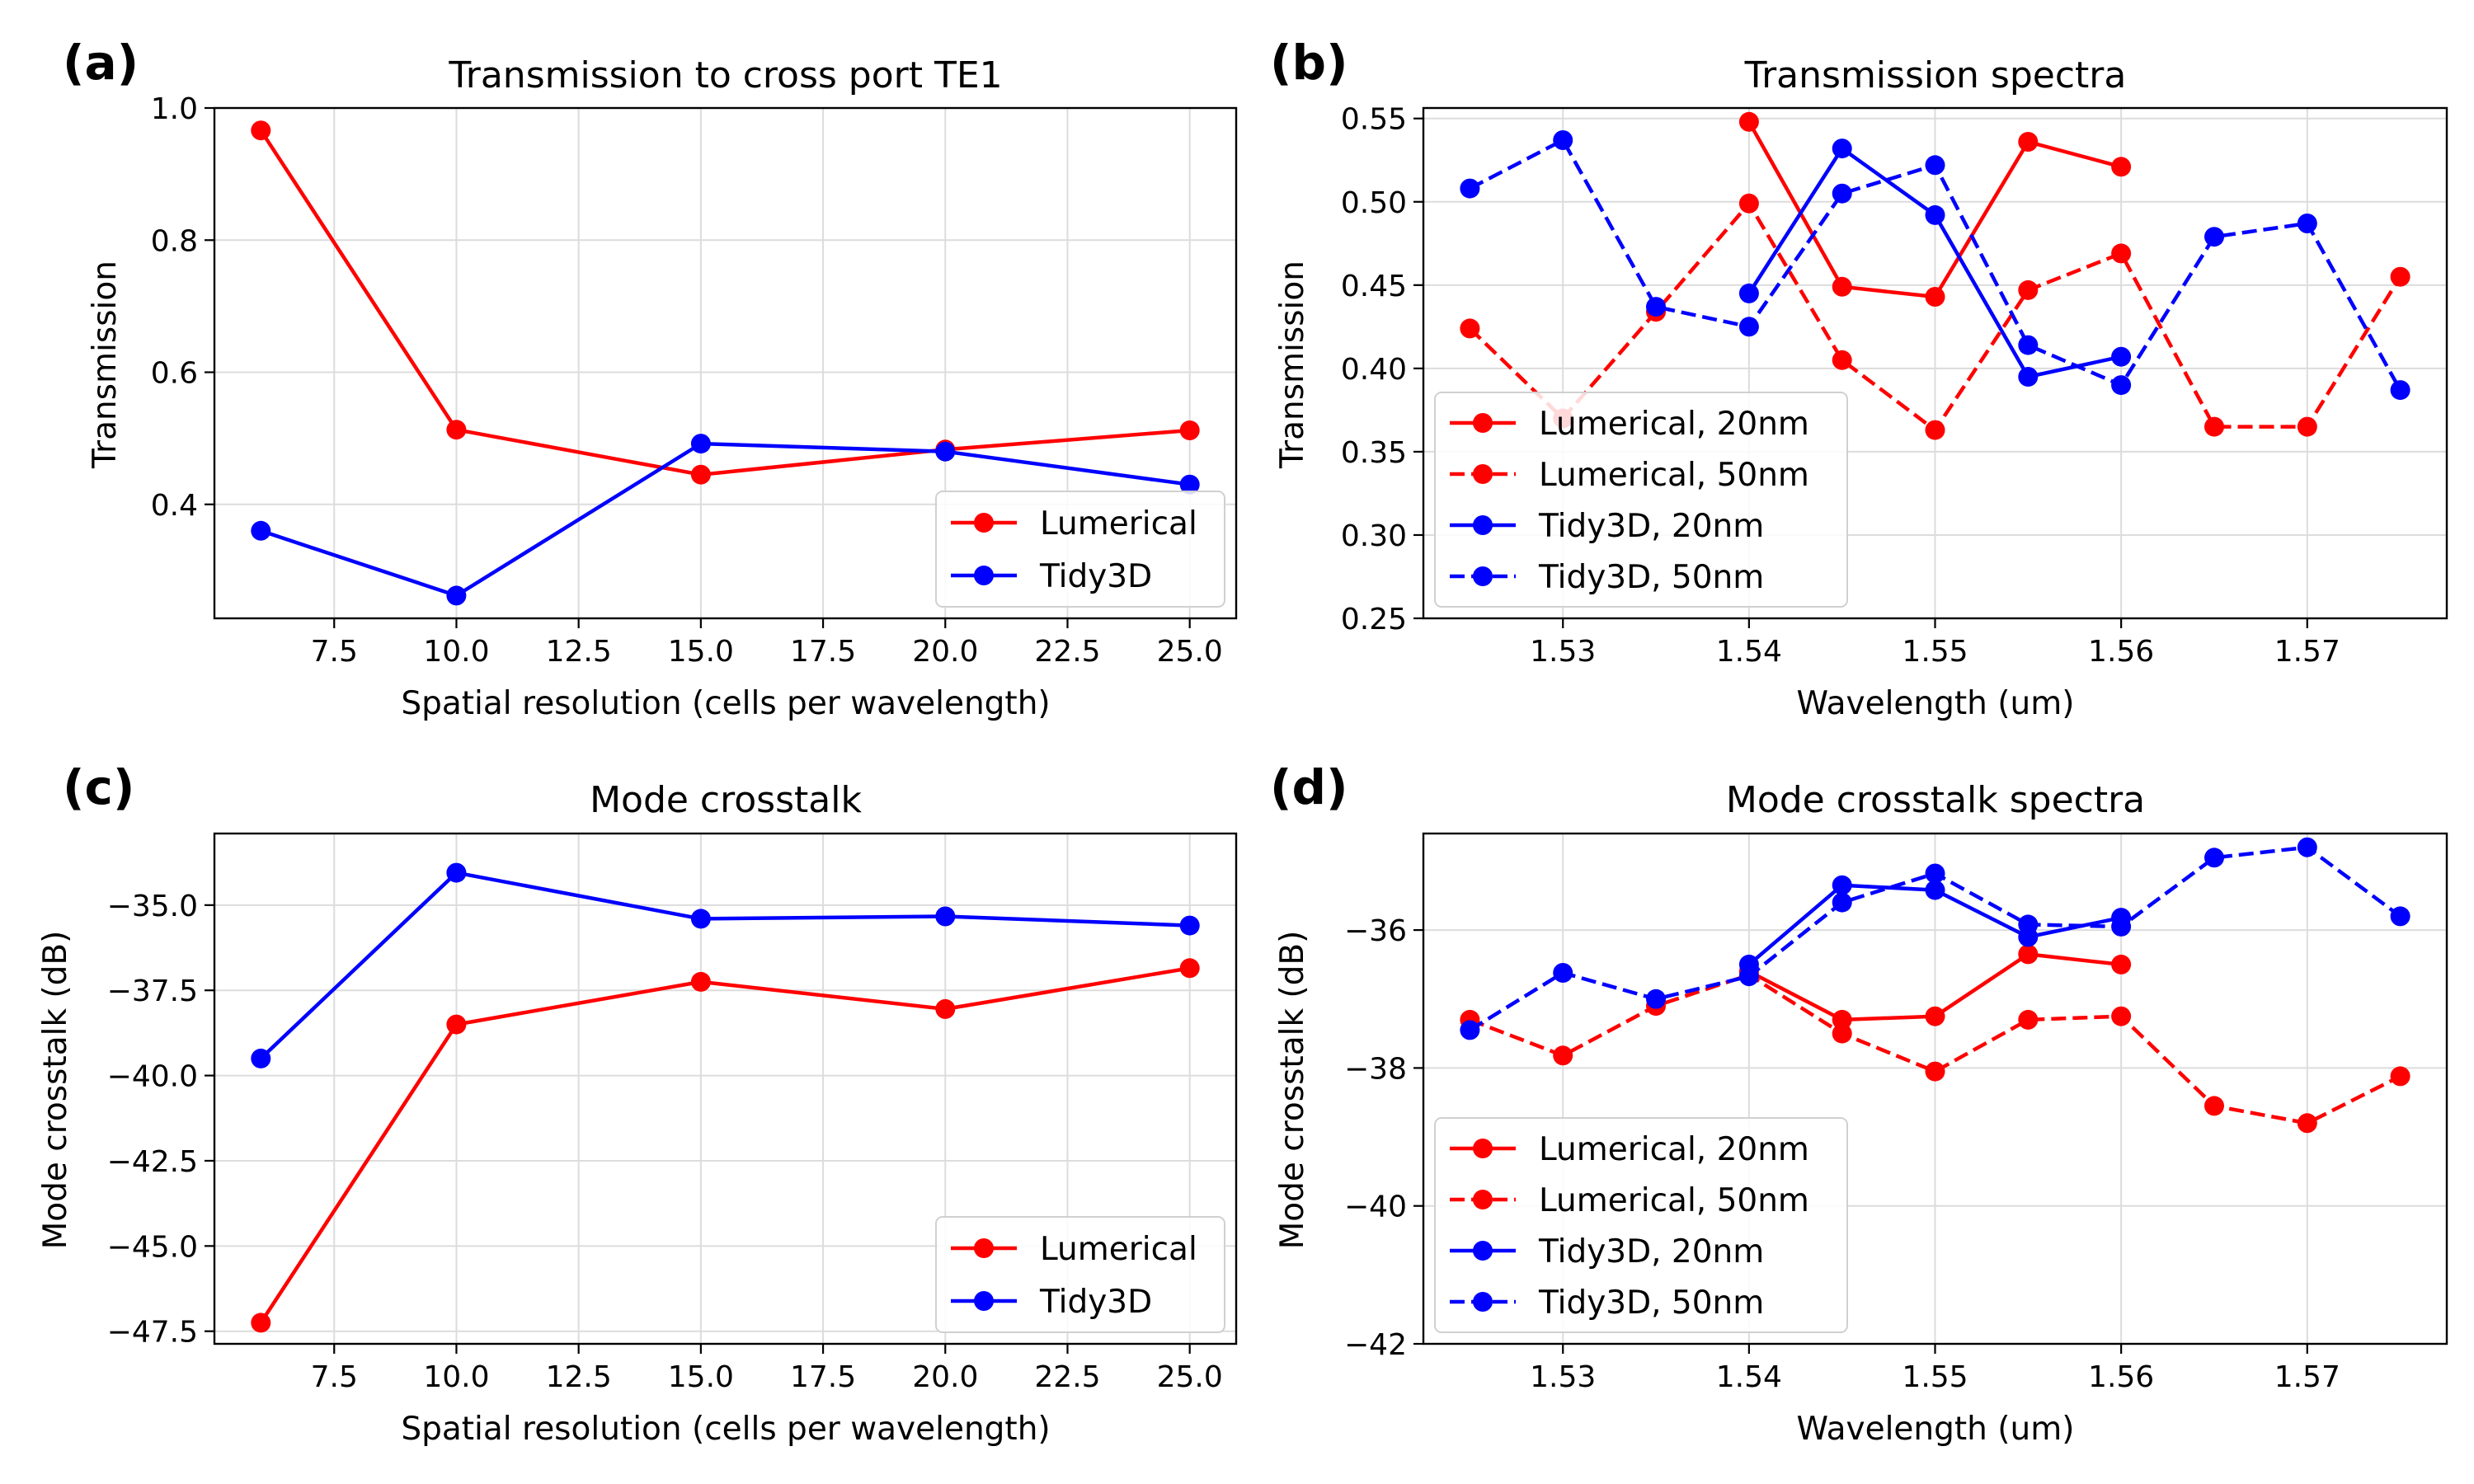 The height and width of the screenshot is (1484, 2474). I want to click on y-tick-label: −35.0, so click(152, 906).